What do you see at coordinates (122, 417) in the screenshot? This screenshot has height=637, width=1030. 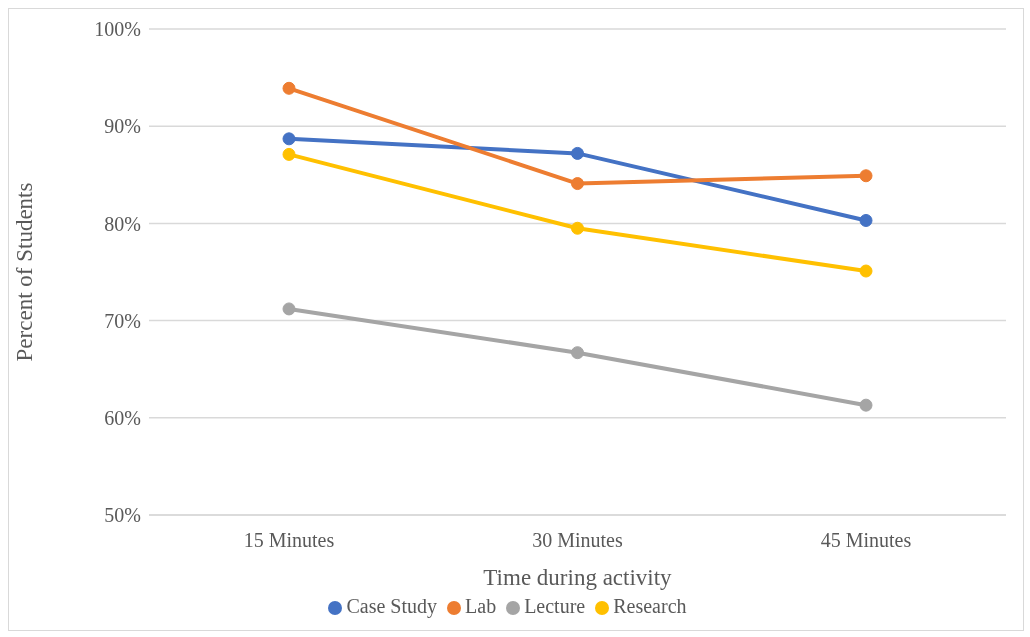 I see `y-tick-label: 60%` at bounding box center [122, 417].